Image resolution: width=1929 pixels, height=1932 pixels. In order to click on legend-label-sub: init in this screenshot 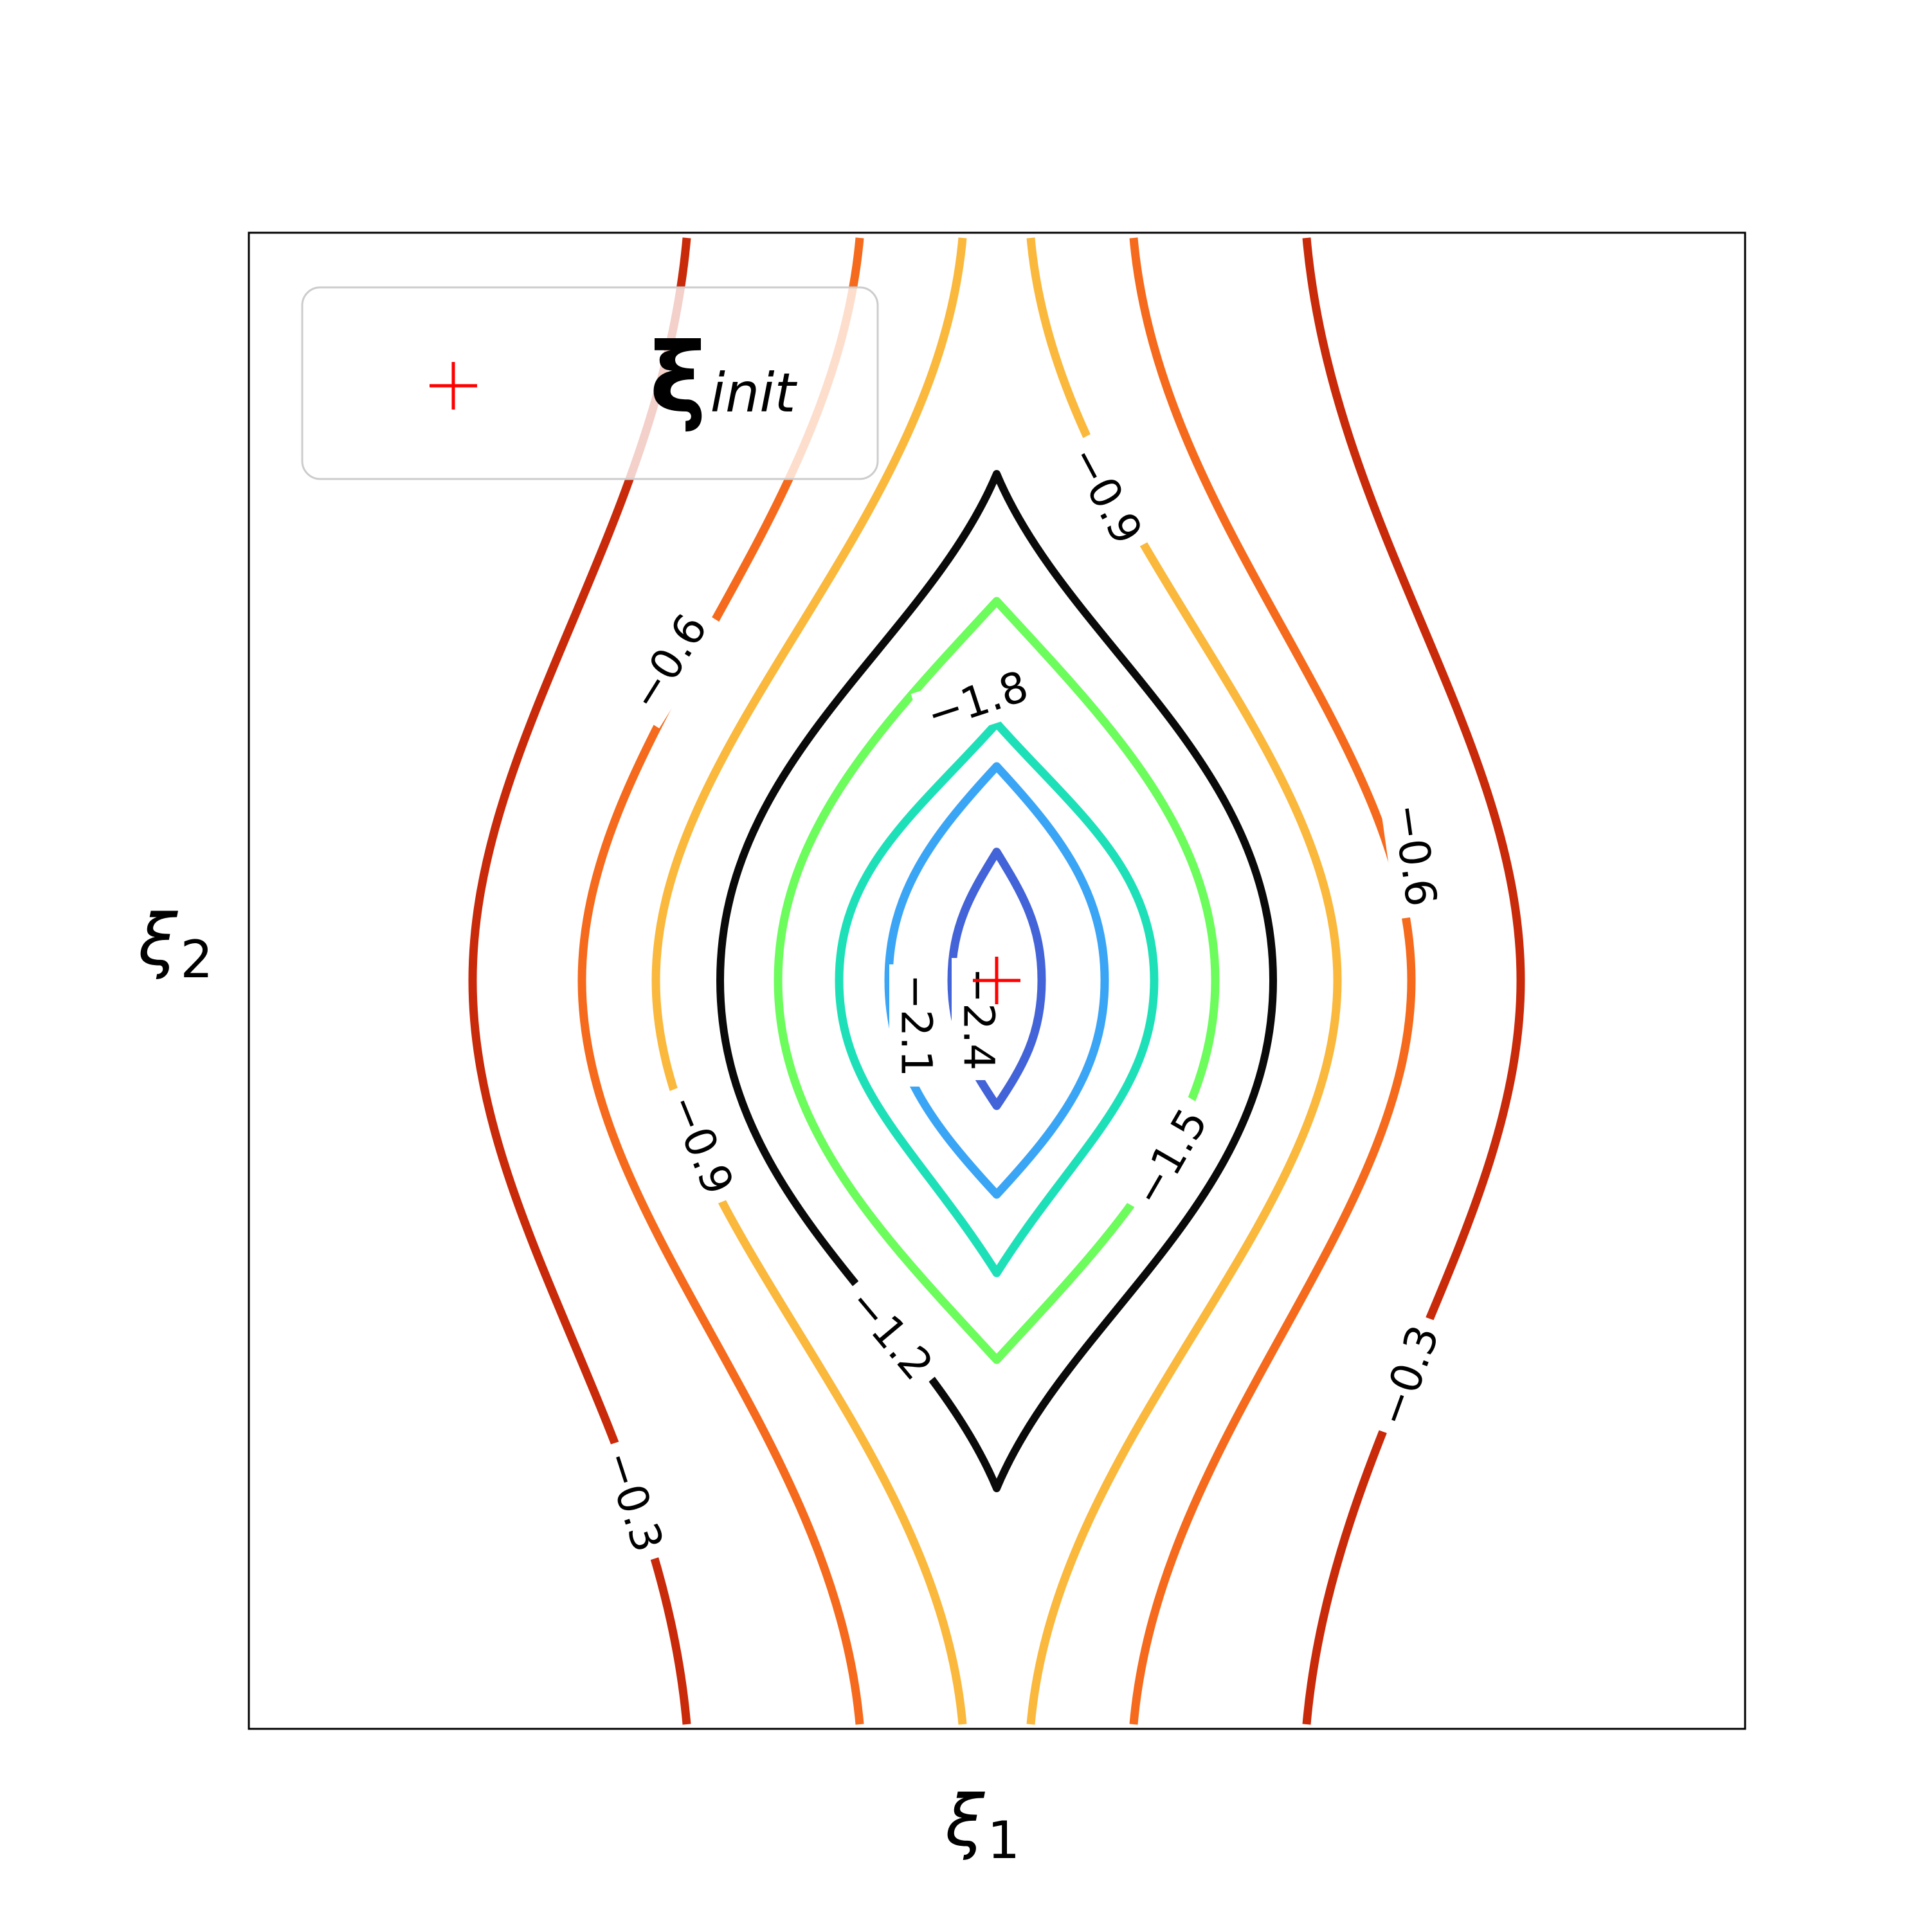, I will do `click(754, 392)`.